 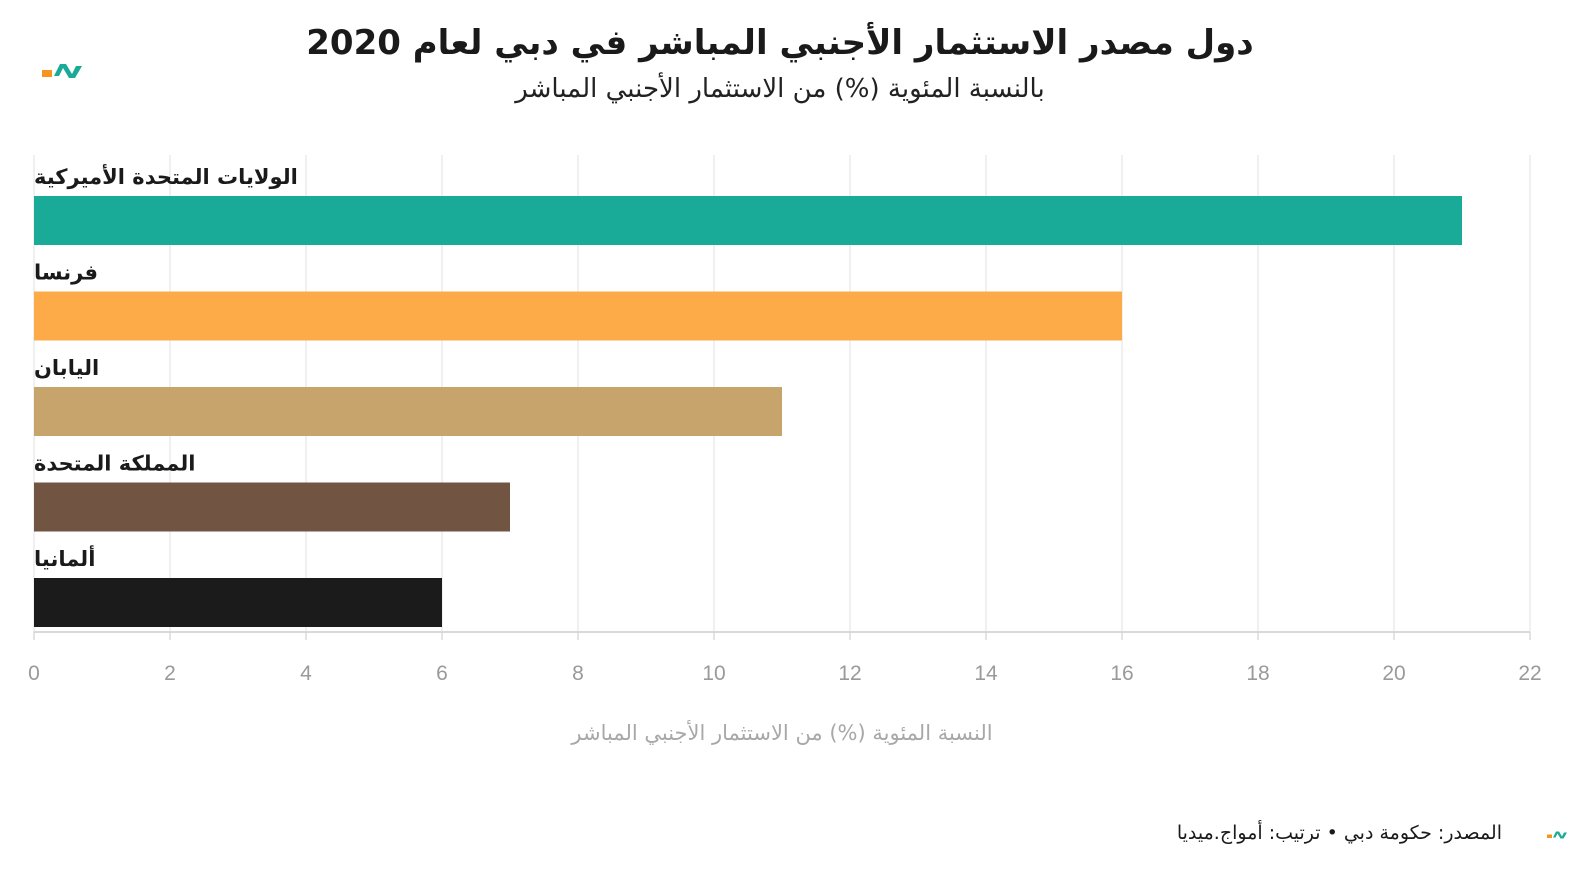 I want to click on category-label: اليابان, so click(x=66, y=368).